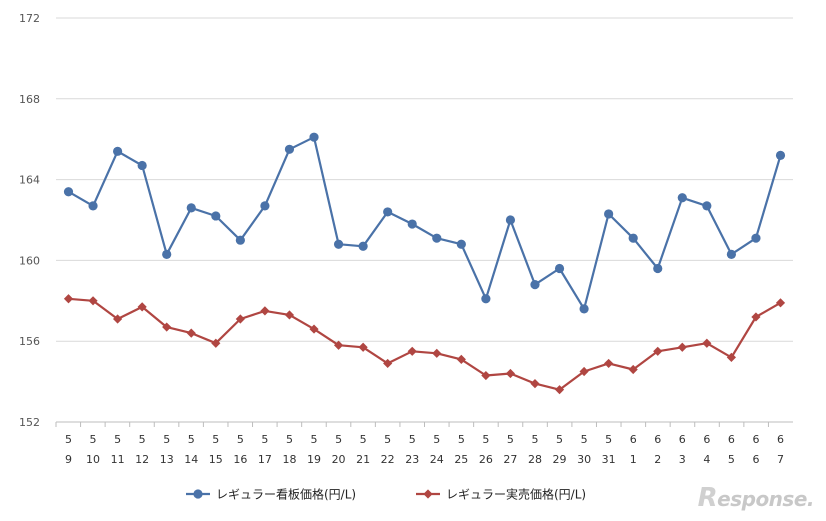 This screenshot has height=521, width=826. Describe the element at coordinates (289, 459) in the screenshot. I see `x-tick-day: 18` at that location.